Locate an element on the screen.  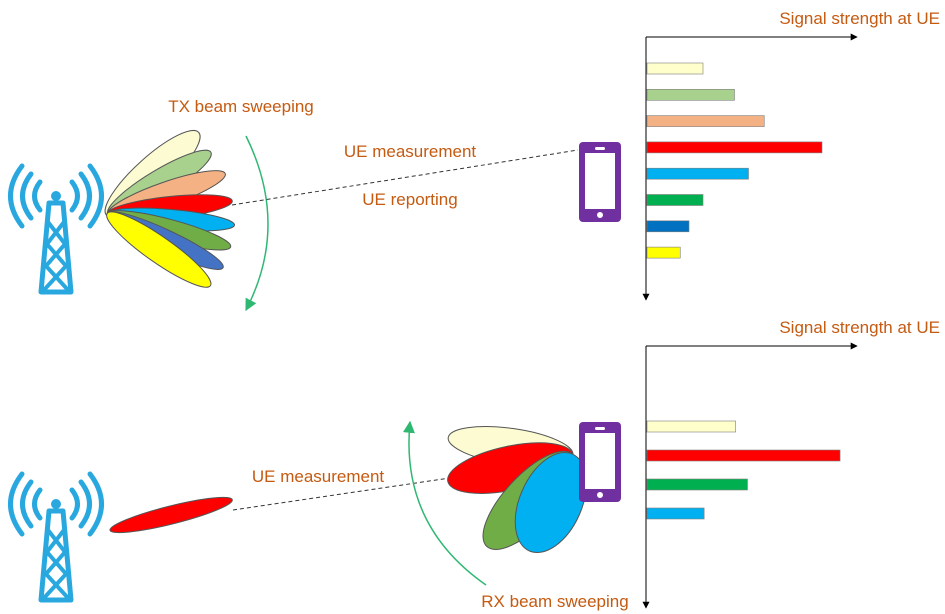
chart-top-title: Signal strength at UE is located at coordinates (859, 18).